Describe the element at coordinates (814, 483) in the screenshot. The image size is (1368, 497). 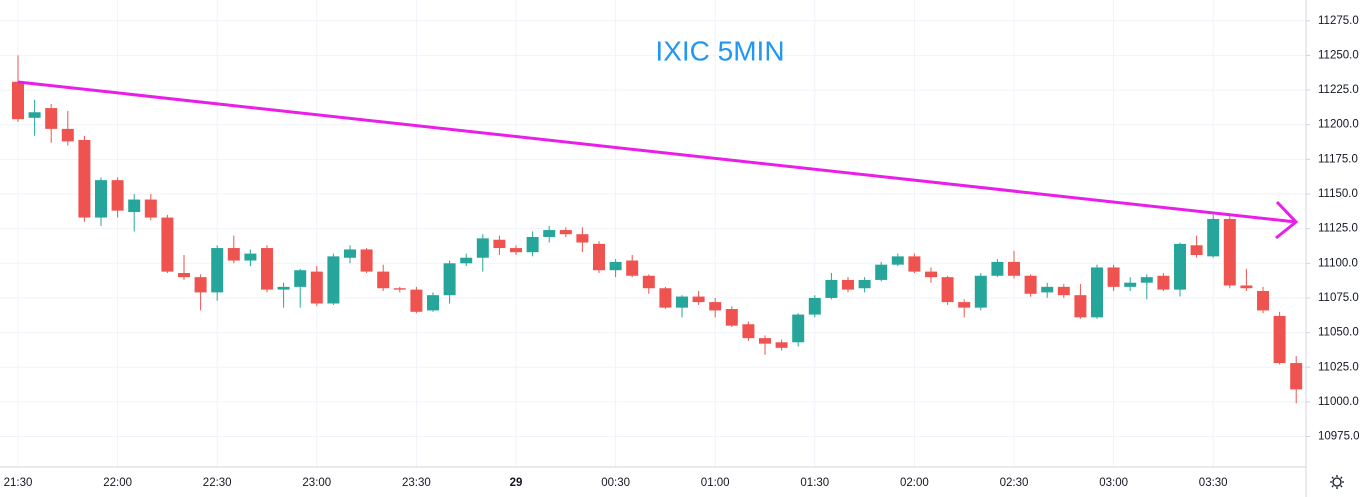
I see `x-tick-label: 01:30` at that location.